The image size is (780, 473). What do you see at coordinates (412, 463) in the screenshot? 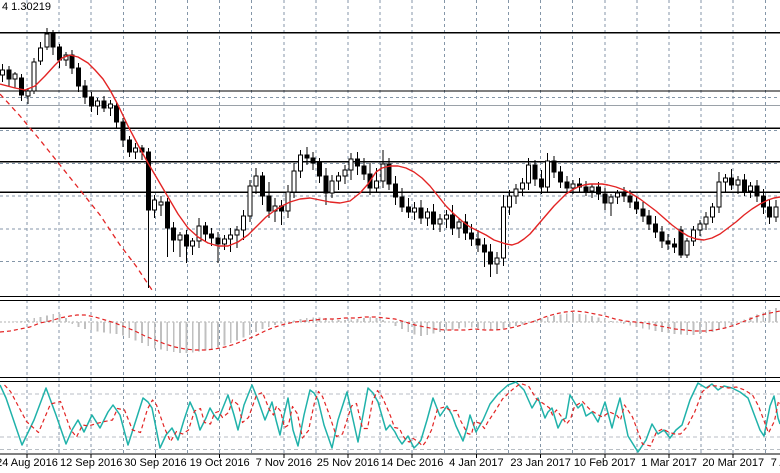
I see `x-axis-label: 14 Dec 2016` at bounding box center [412, 463].